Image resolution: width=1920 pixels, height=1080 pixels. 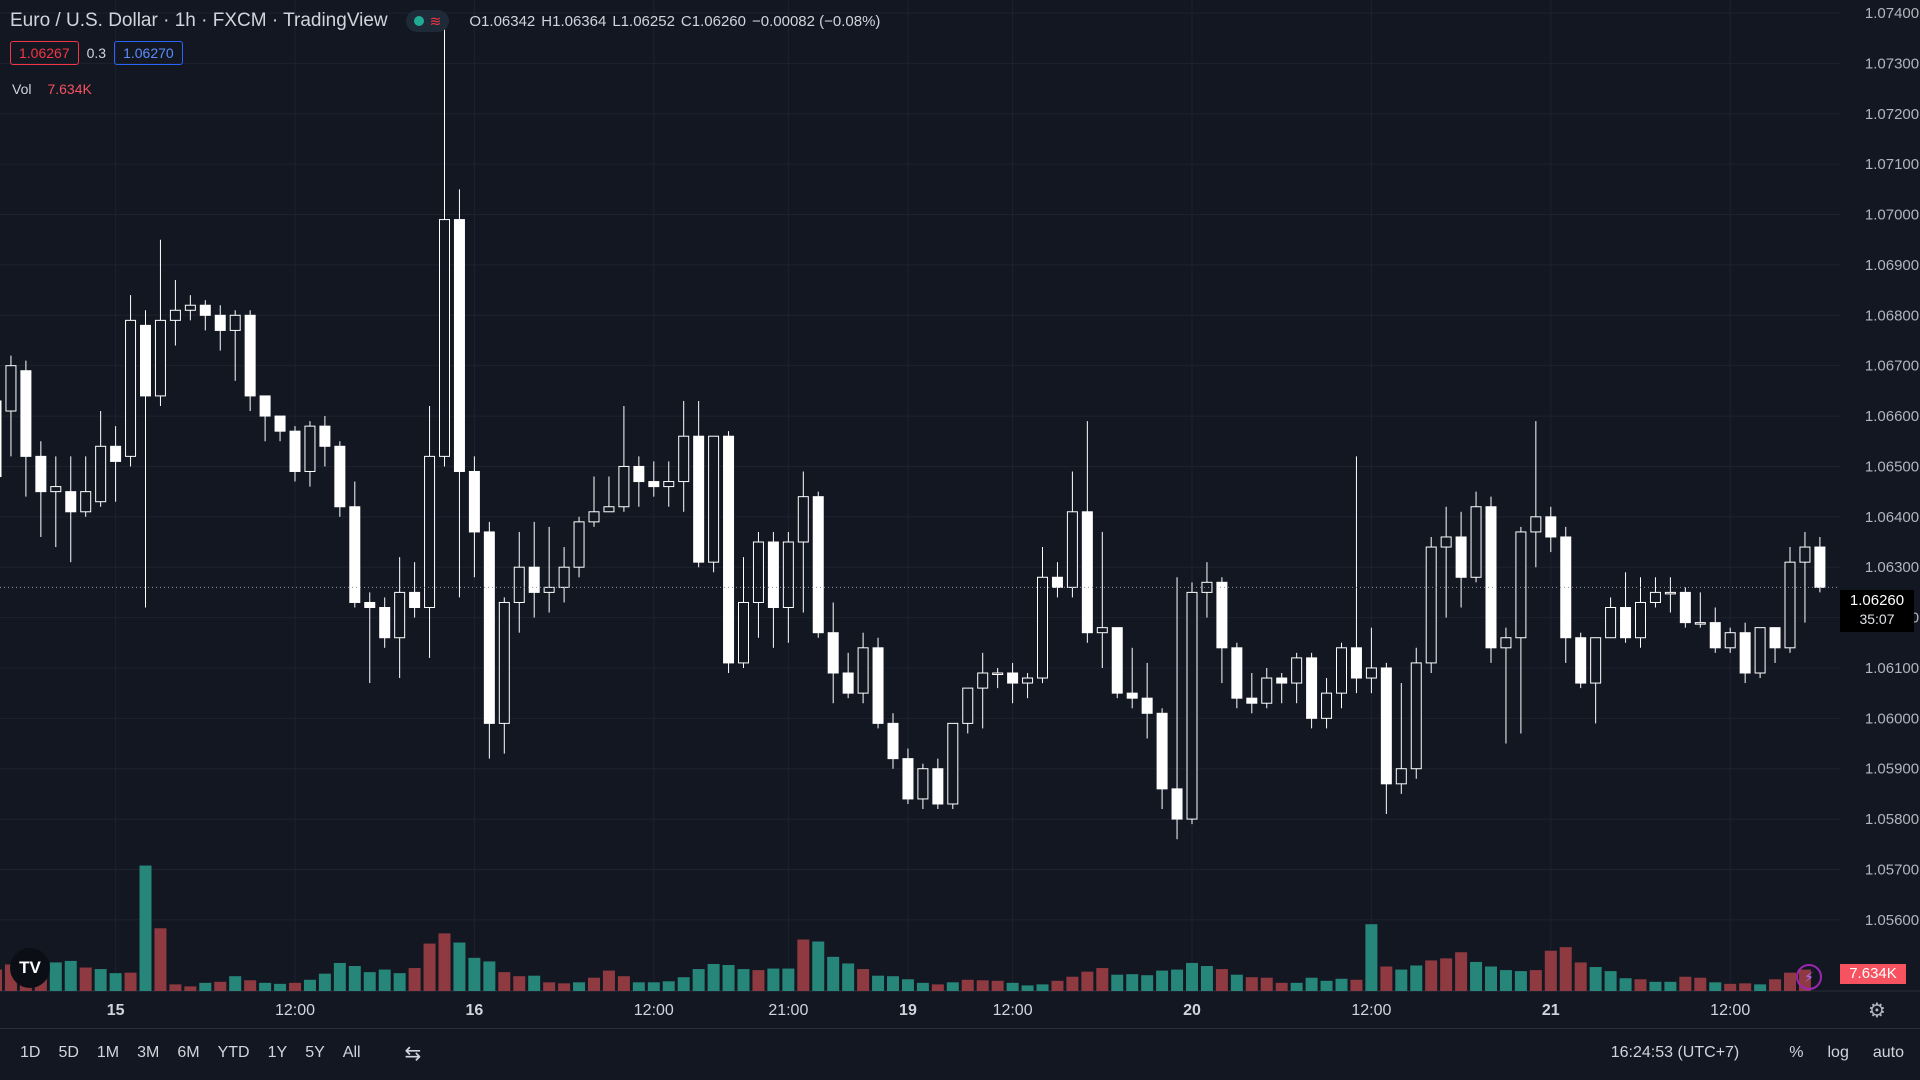 I want to click on lightning-icon: ⚡, so click(x=1809, y=977).